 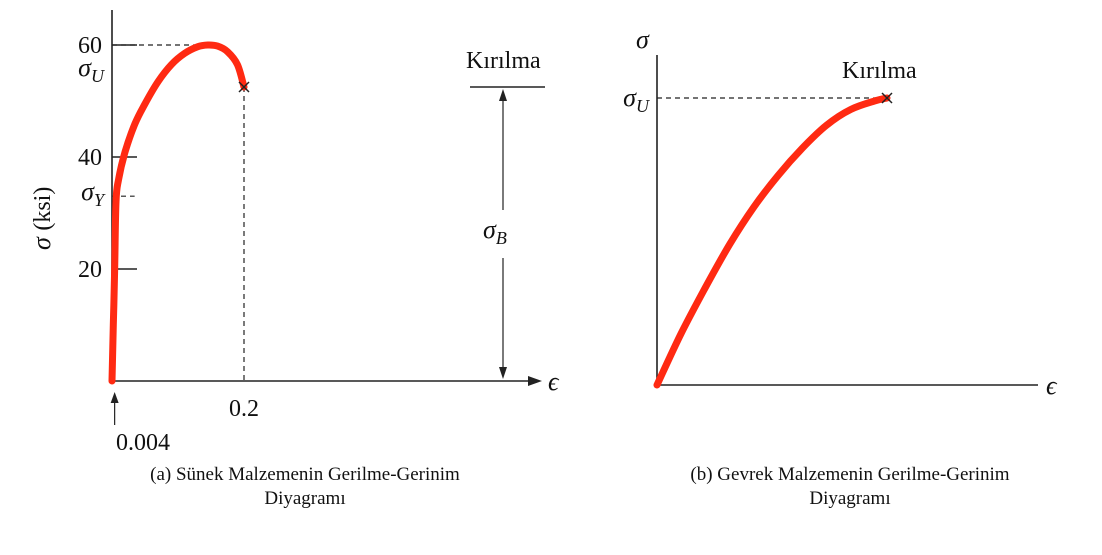 What do you see at coordinates (535, 381) in the screenshot?
I see `x-axis-arrowhead` at bounding box center [535, 381].